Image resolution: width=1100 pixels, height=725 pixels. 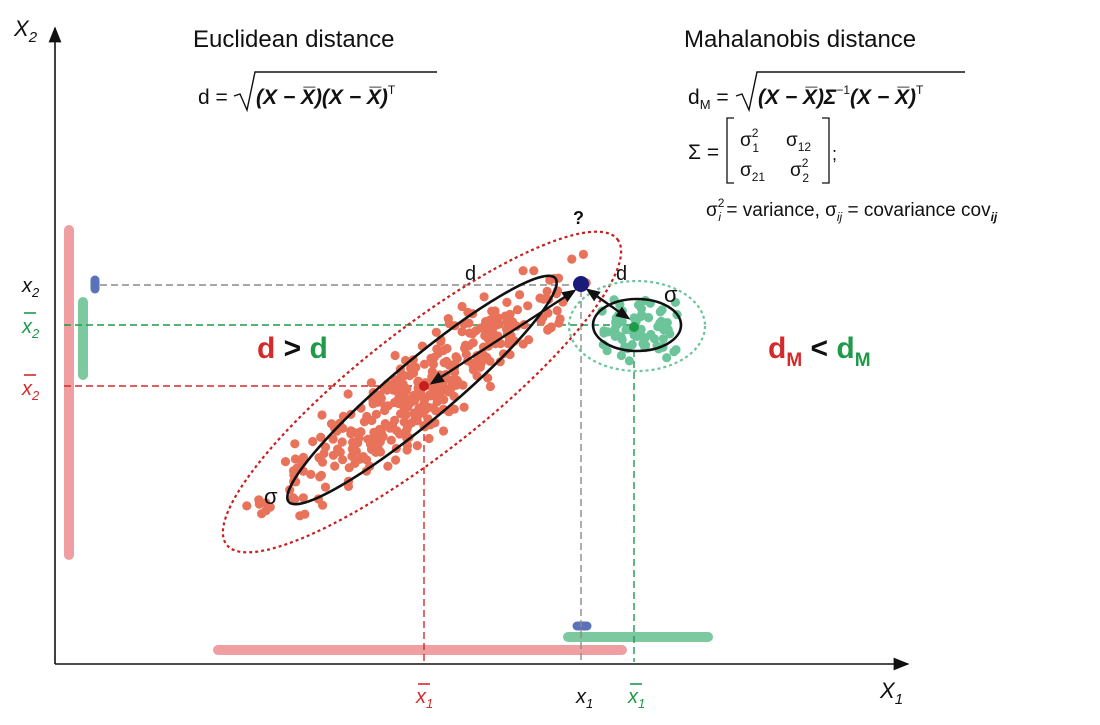 I want to click on red-cluster-sigma-ellipse, so click(x=422, y=390).